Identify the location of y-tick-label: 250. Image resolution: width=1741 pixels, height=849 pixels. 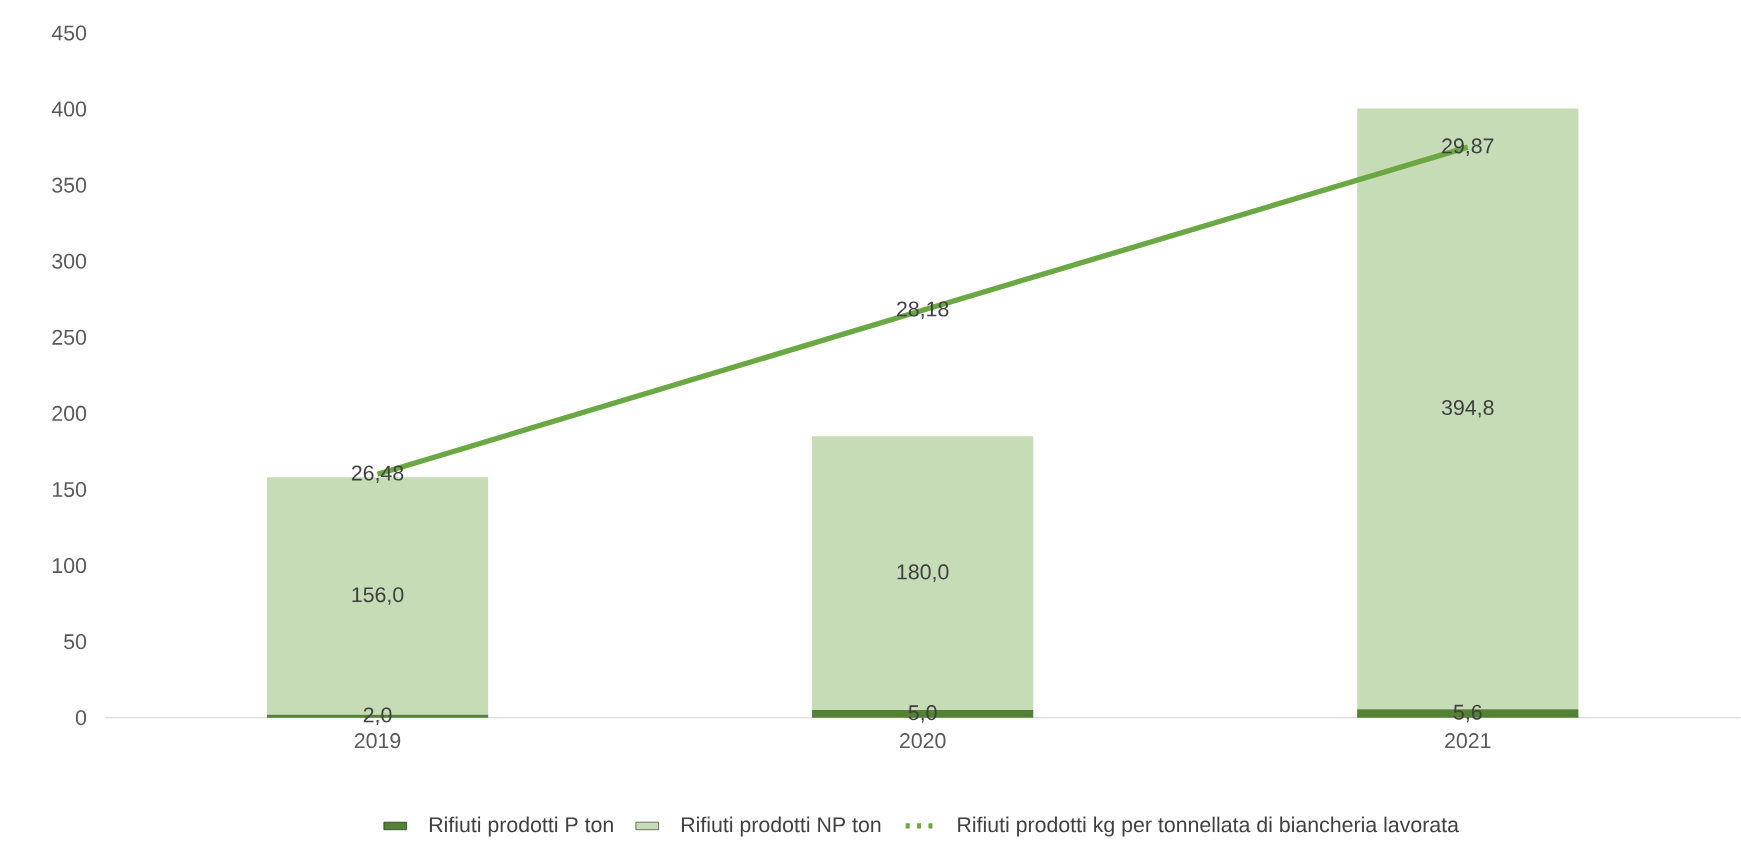
(69, 337).